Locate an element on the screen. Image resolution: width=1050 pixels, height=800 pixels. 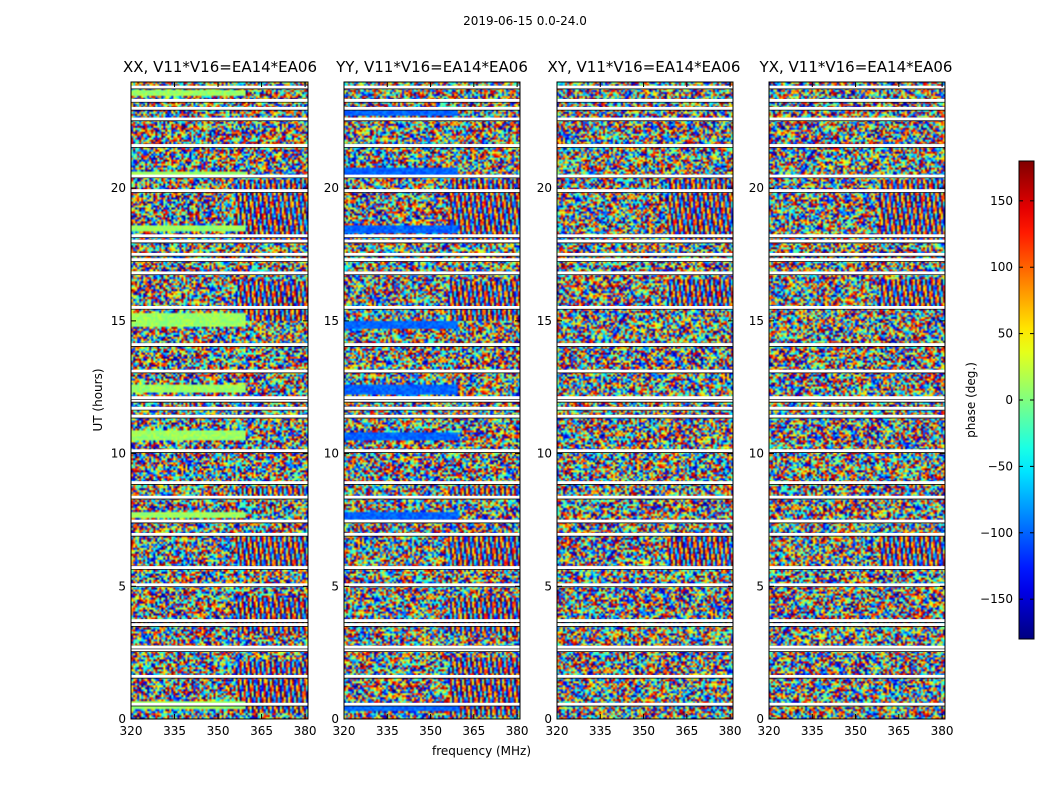
colorbar-tick-label: 100 is located at coordinates (1001, 267).